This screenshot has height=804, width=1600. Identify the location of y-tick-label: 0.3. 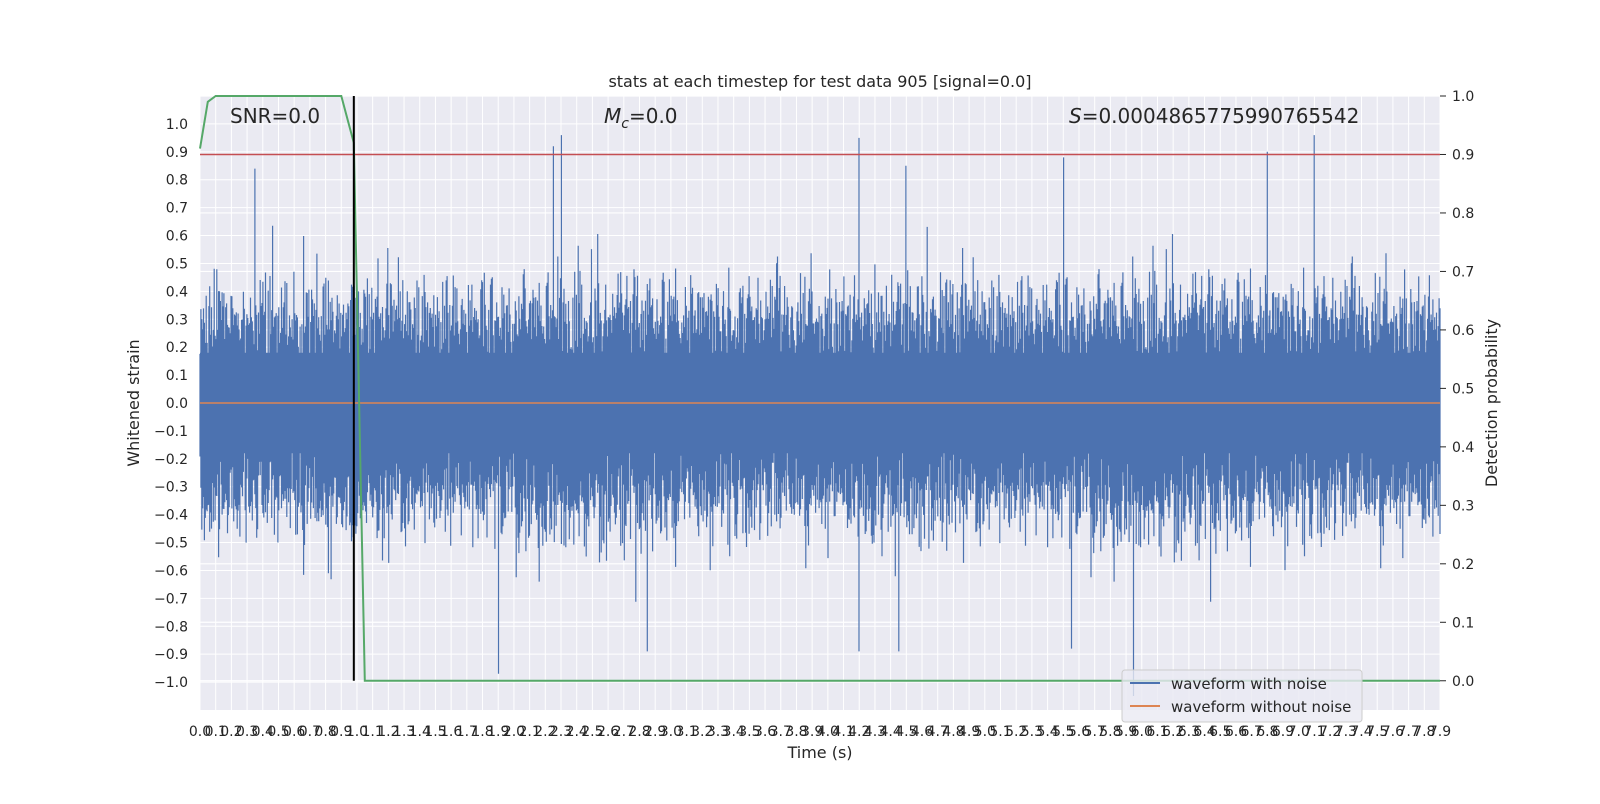
(177, 320).